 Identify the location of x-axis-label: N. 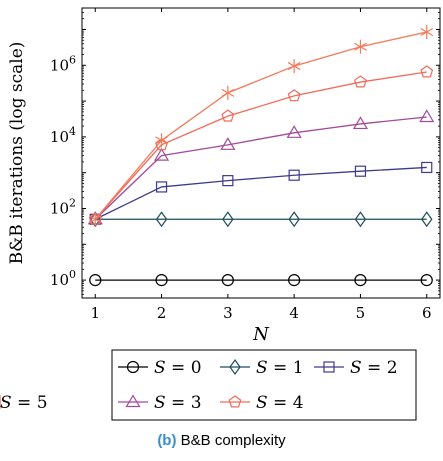
(261, 334).